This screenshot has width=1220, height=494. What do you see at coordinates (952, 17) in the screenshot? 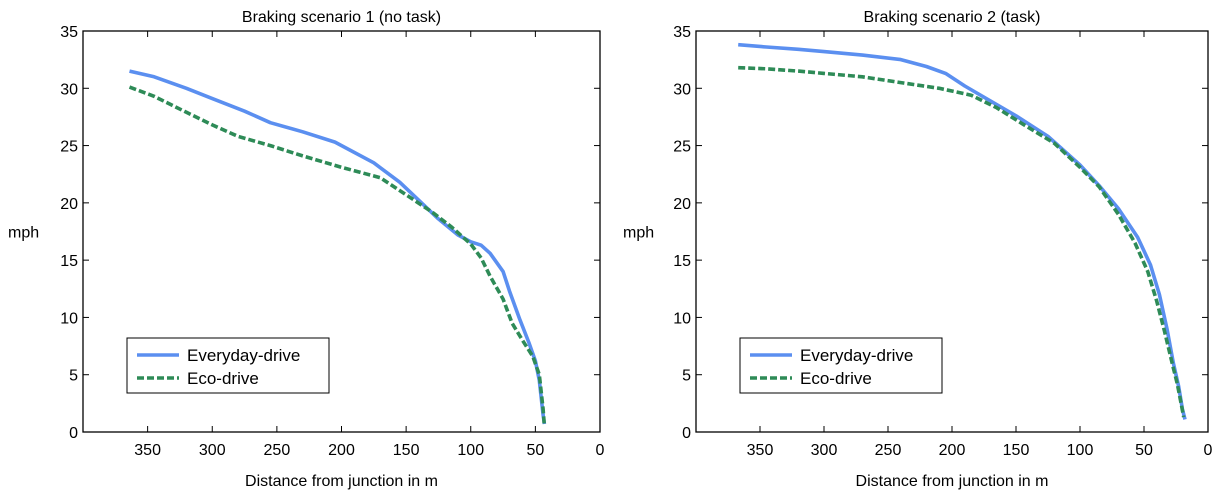
I see `chart-title: Braking scenario 2 (task)` at bounding box center [952, 17].